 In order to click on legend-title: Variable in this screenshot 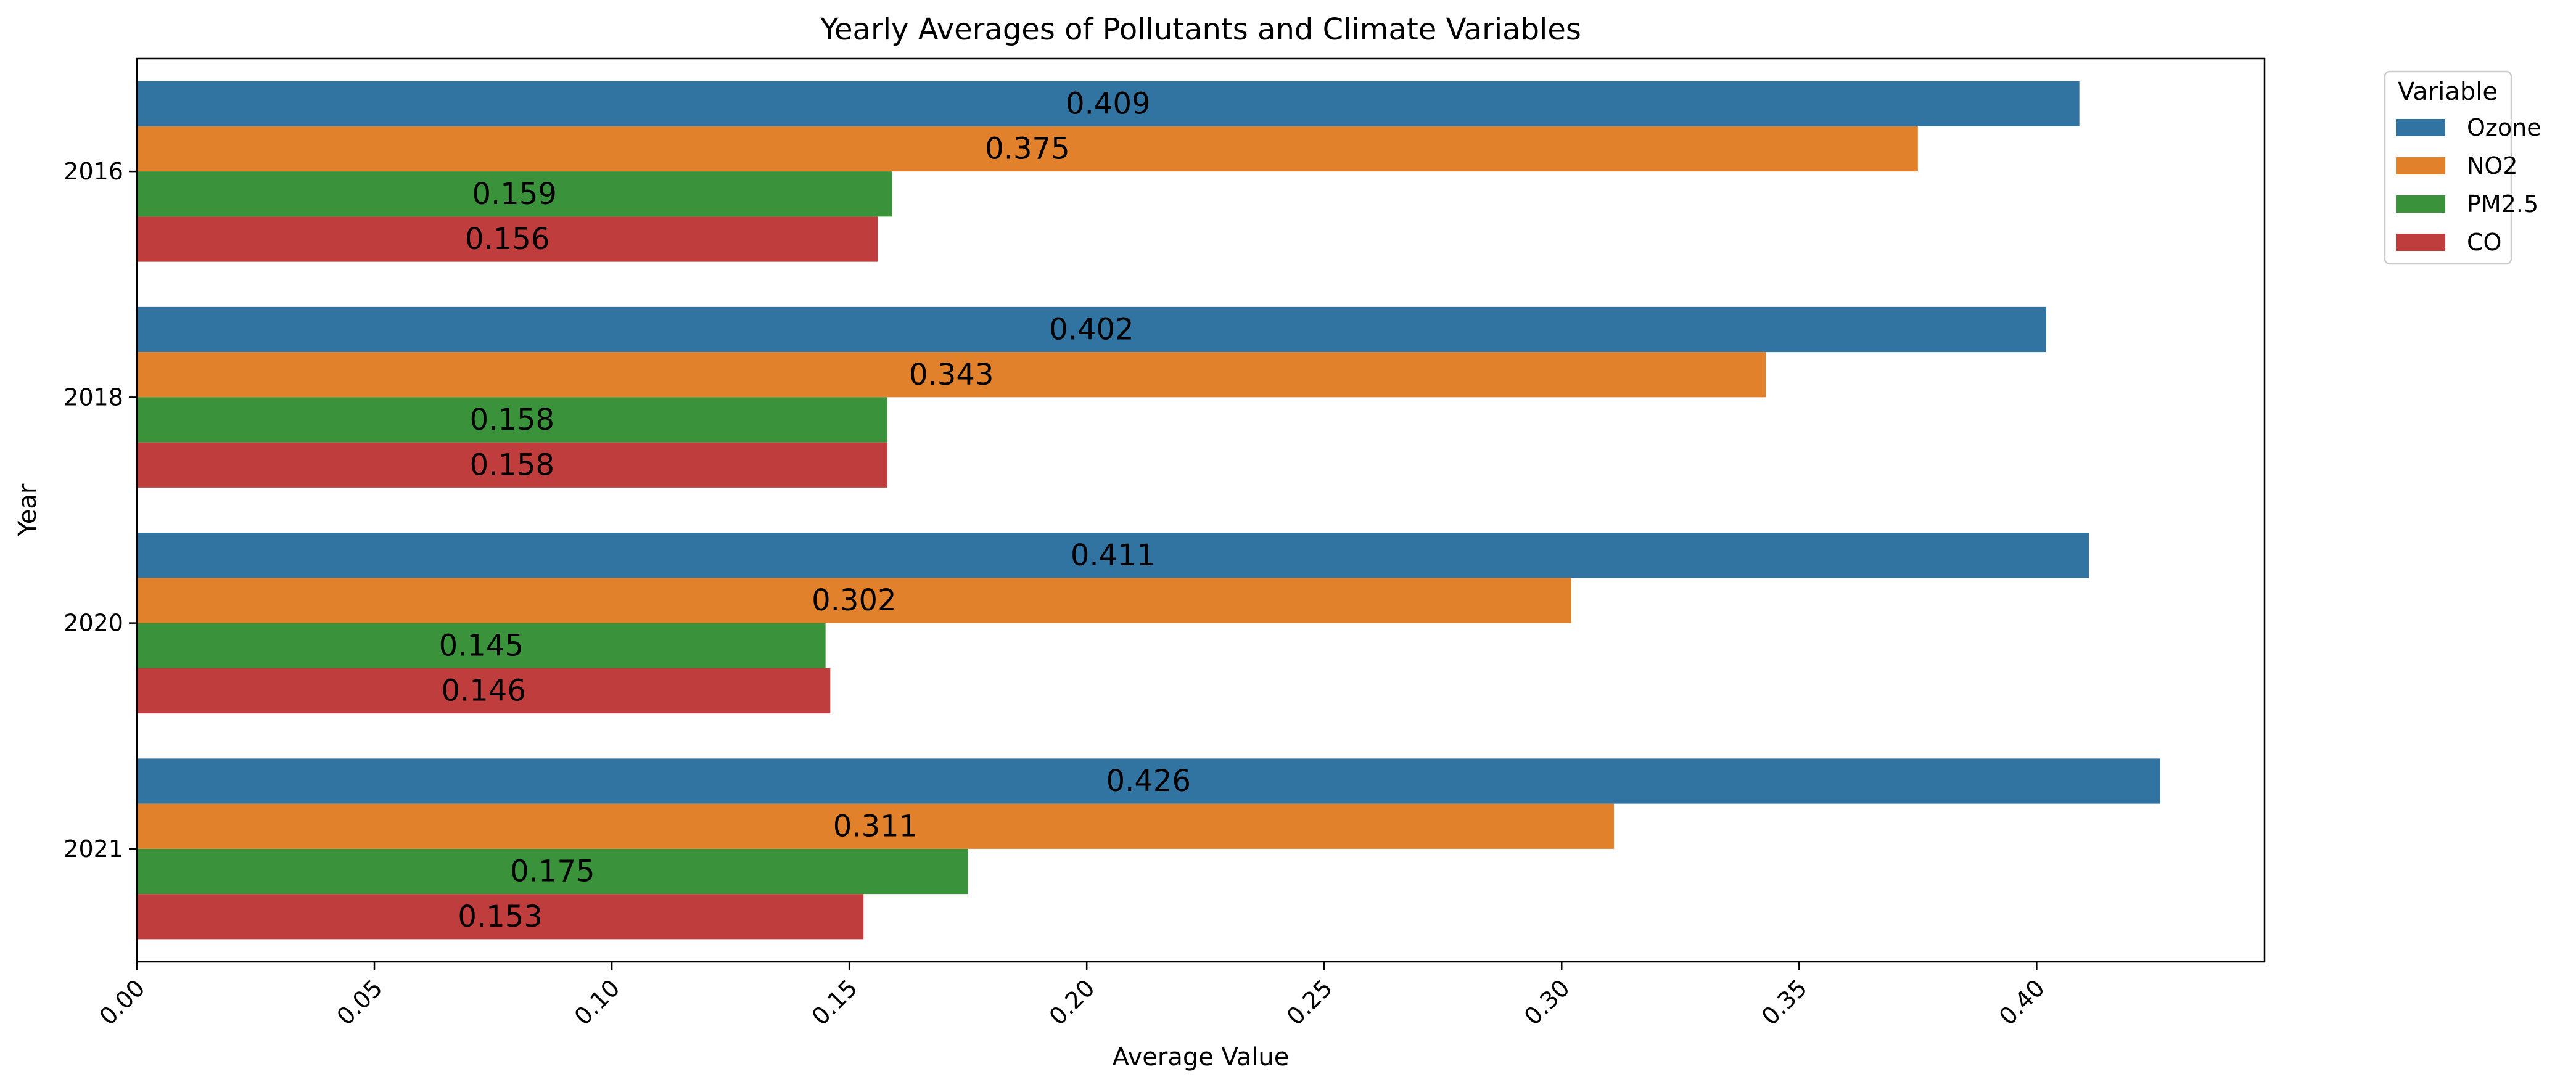, I will do `click(2448, 92)`.